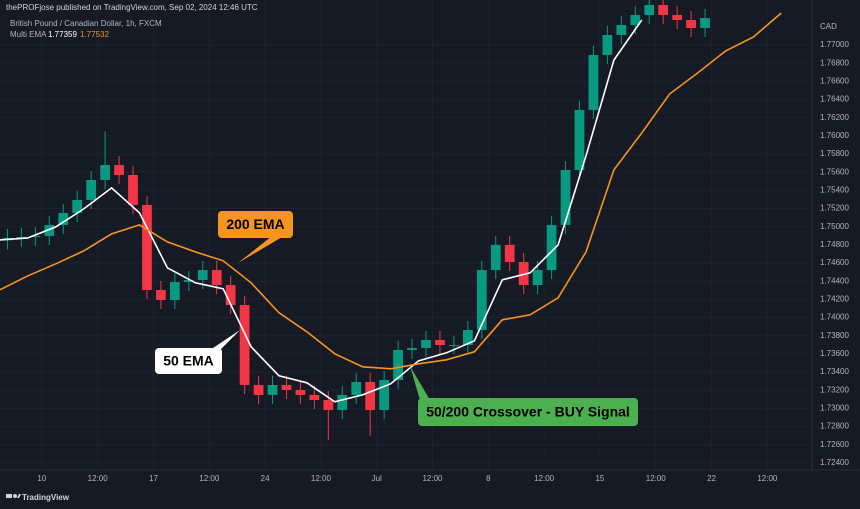 The width and height of the screenshot is (860, 509). Describe the element at coordinates (488, 478) in the screenshot. I see `x-tick-label: 8` at that location.